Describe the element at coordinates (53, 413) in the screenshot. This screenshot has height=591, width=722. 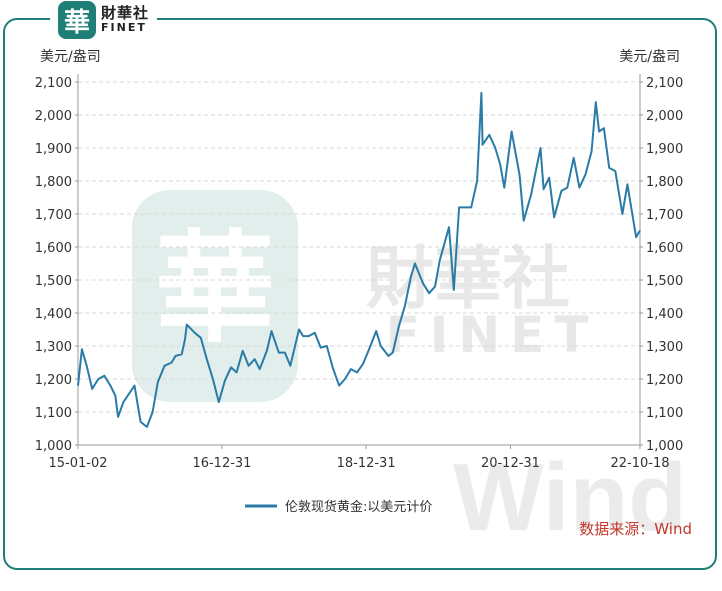
I see `y-tick-label-left: 1,100` at that location.